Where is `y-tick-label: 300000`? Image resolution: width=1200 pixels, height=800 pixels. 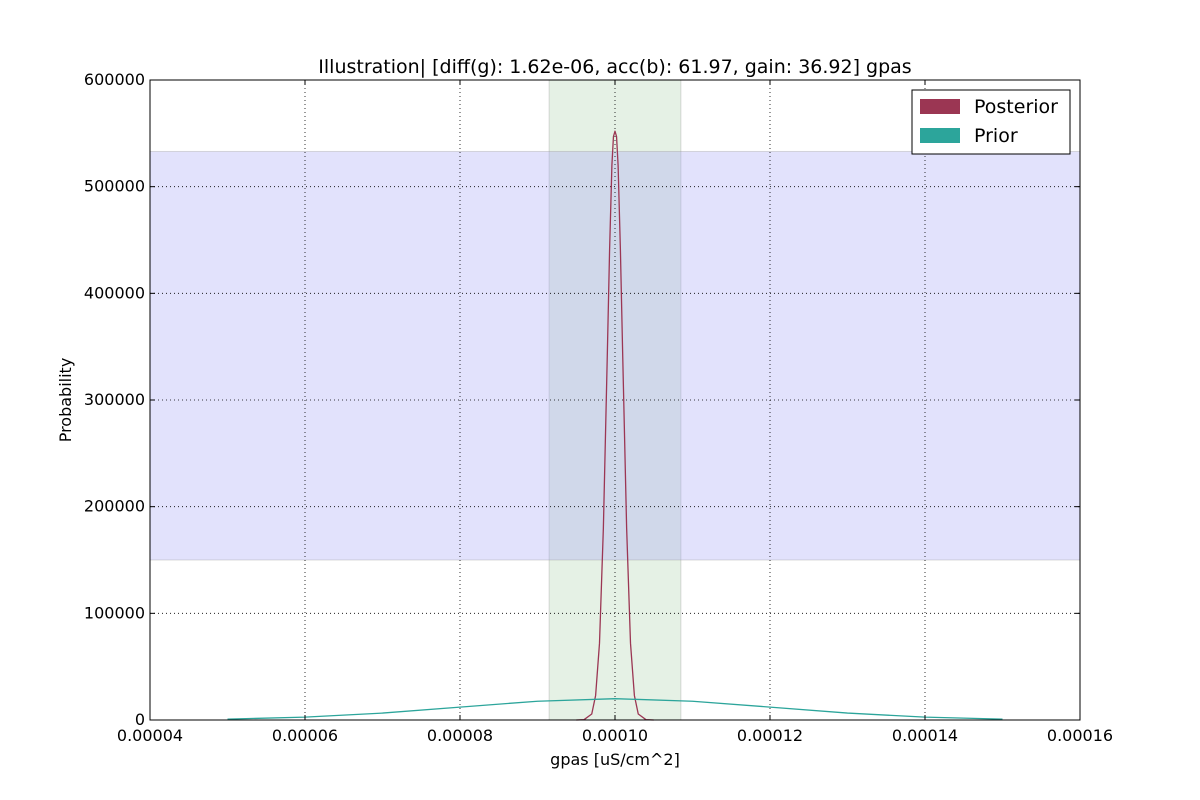
y-tick-label: 300000 is located at coordinates (114, 399).